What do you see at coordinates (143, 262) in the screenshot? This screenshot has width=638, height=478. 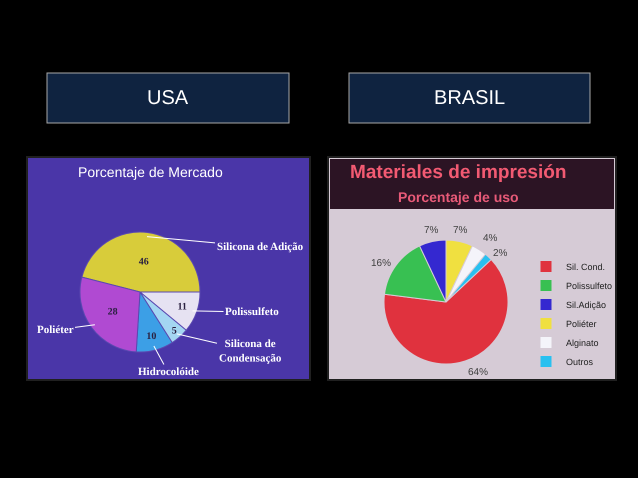 I see `data-label: 46` at bounding box center [143, 262].